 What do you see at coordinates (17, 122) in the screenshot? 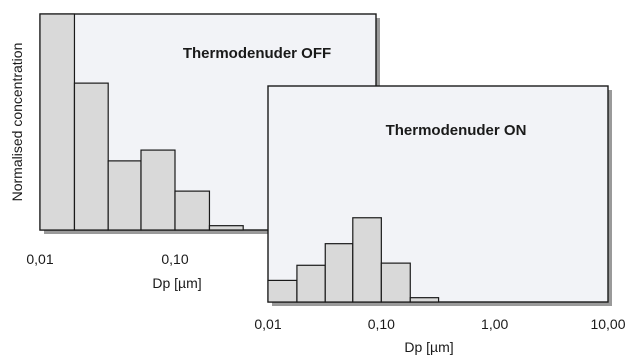
I see `y-axis-label: Normalised concentration` at bounding box center [17, 122].